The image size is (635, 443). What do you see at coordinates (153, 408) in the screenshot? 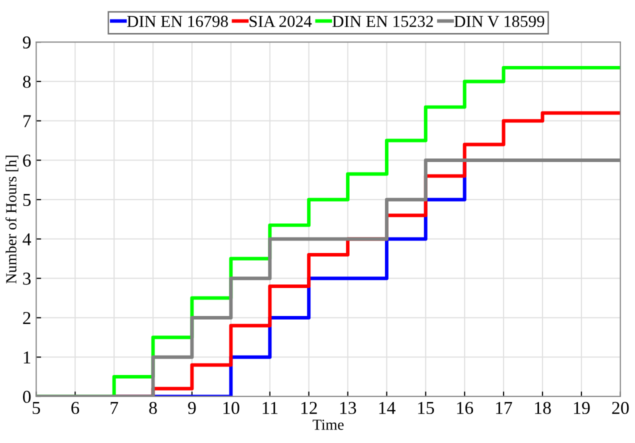
I see `x-tick-label: 8` at bounding box center [153, 408].